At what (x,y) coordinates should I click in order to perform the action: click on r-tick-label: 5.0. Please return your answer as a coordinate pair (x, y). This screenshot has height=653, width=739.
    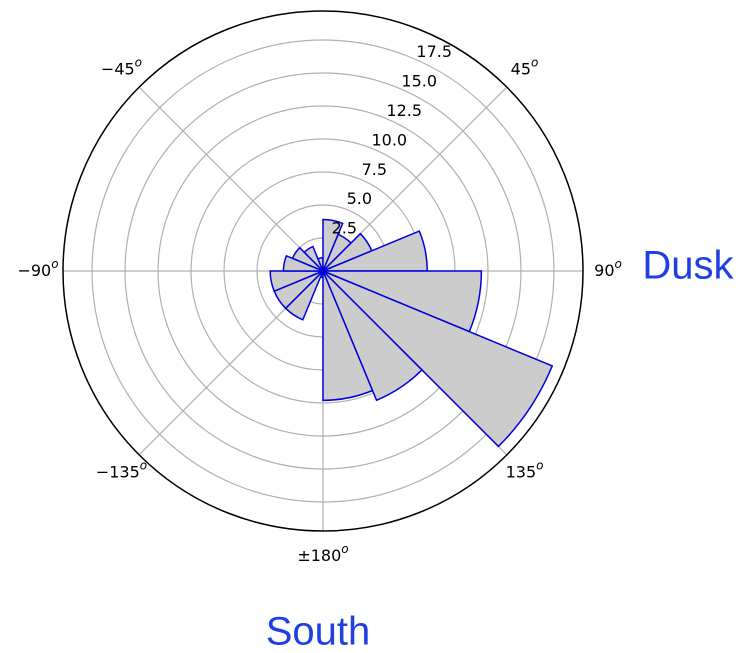
    Looking at the image, I should click on (359, 198).